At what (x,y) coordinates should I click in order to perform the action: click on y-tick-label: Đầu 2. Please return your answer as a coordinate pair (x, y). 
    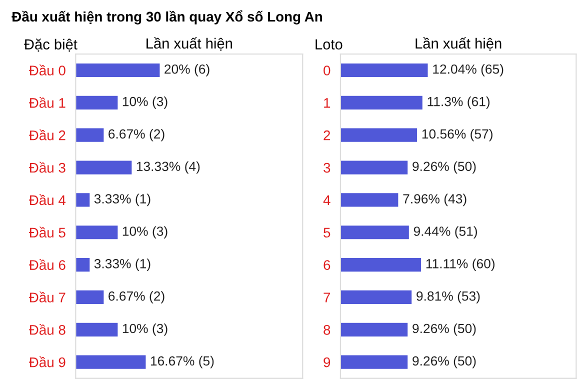
    Looking at the image, I should click on (47, 134).